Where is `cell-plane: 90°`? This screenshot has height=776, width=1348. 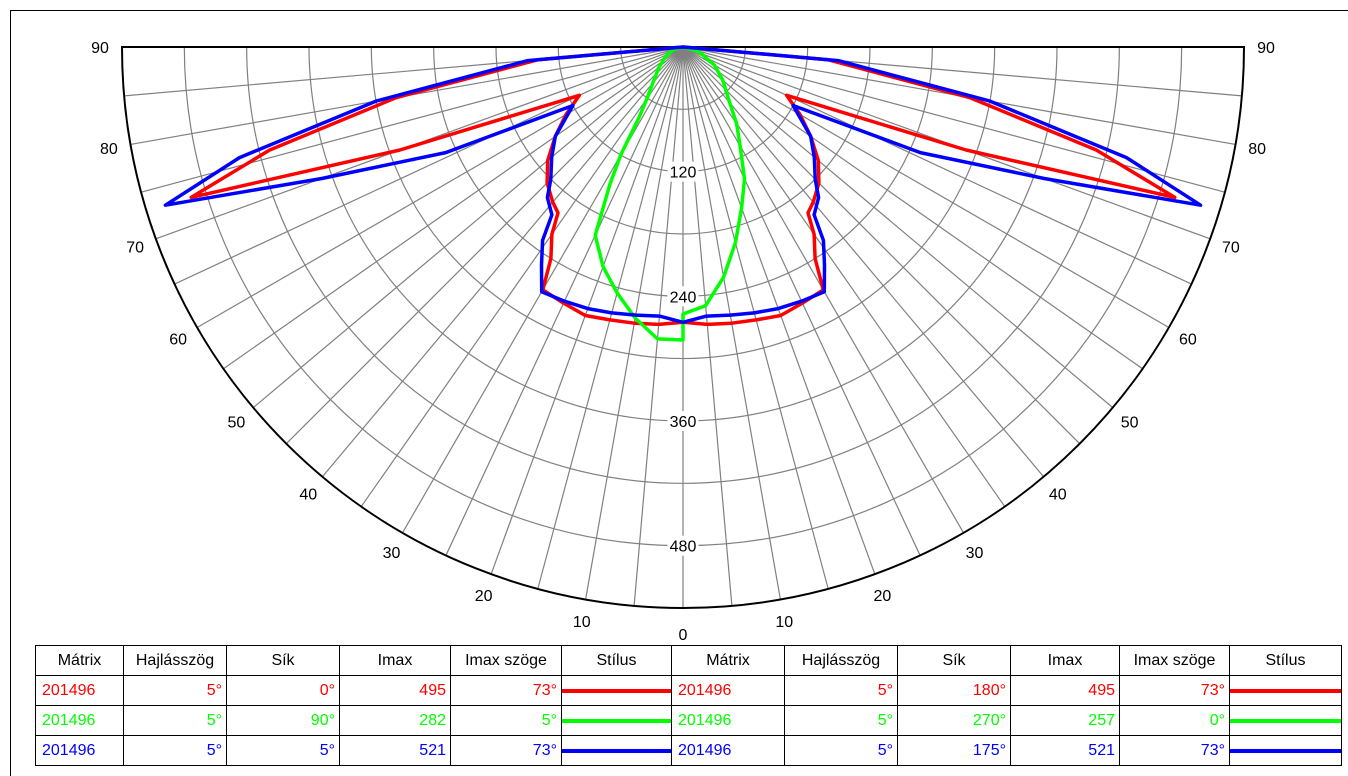 cell-plane: 90° is located at coordinates (283, 720).